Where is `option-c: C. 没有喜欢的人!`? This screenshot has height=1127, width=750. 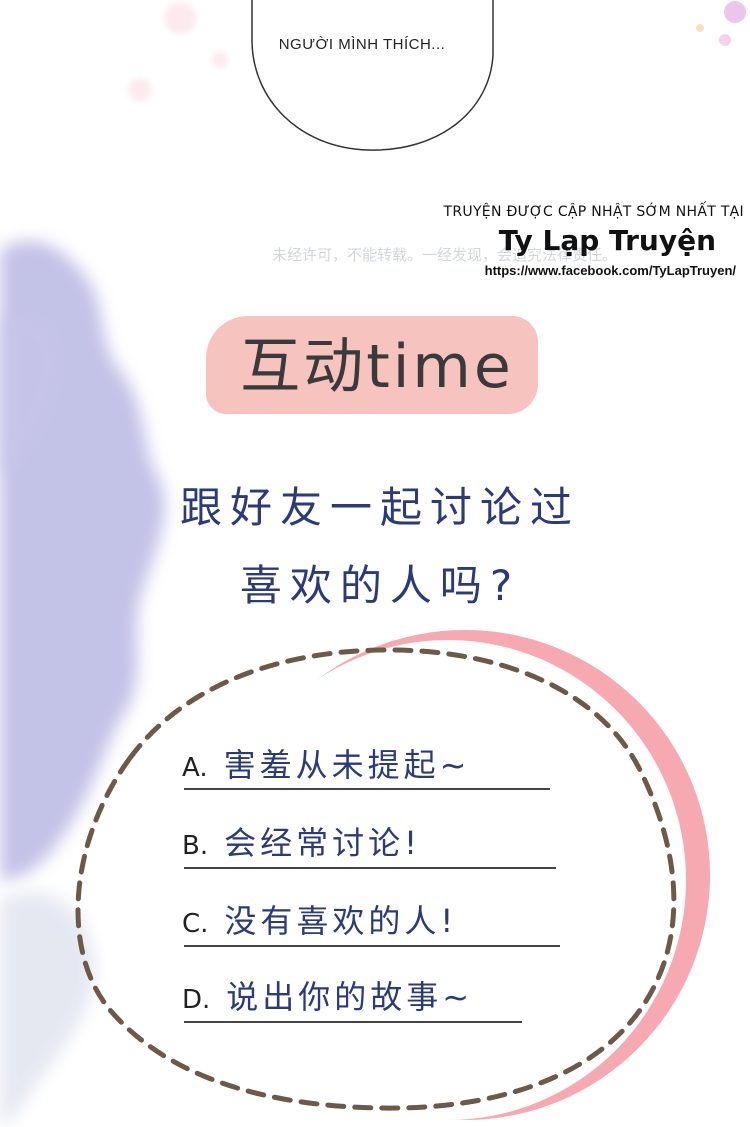 option-c: C. 没有喜欢的人! is located at coordinates (319, 920).